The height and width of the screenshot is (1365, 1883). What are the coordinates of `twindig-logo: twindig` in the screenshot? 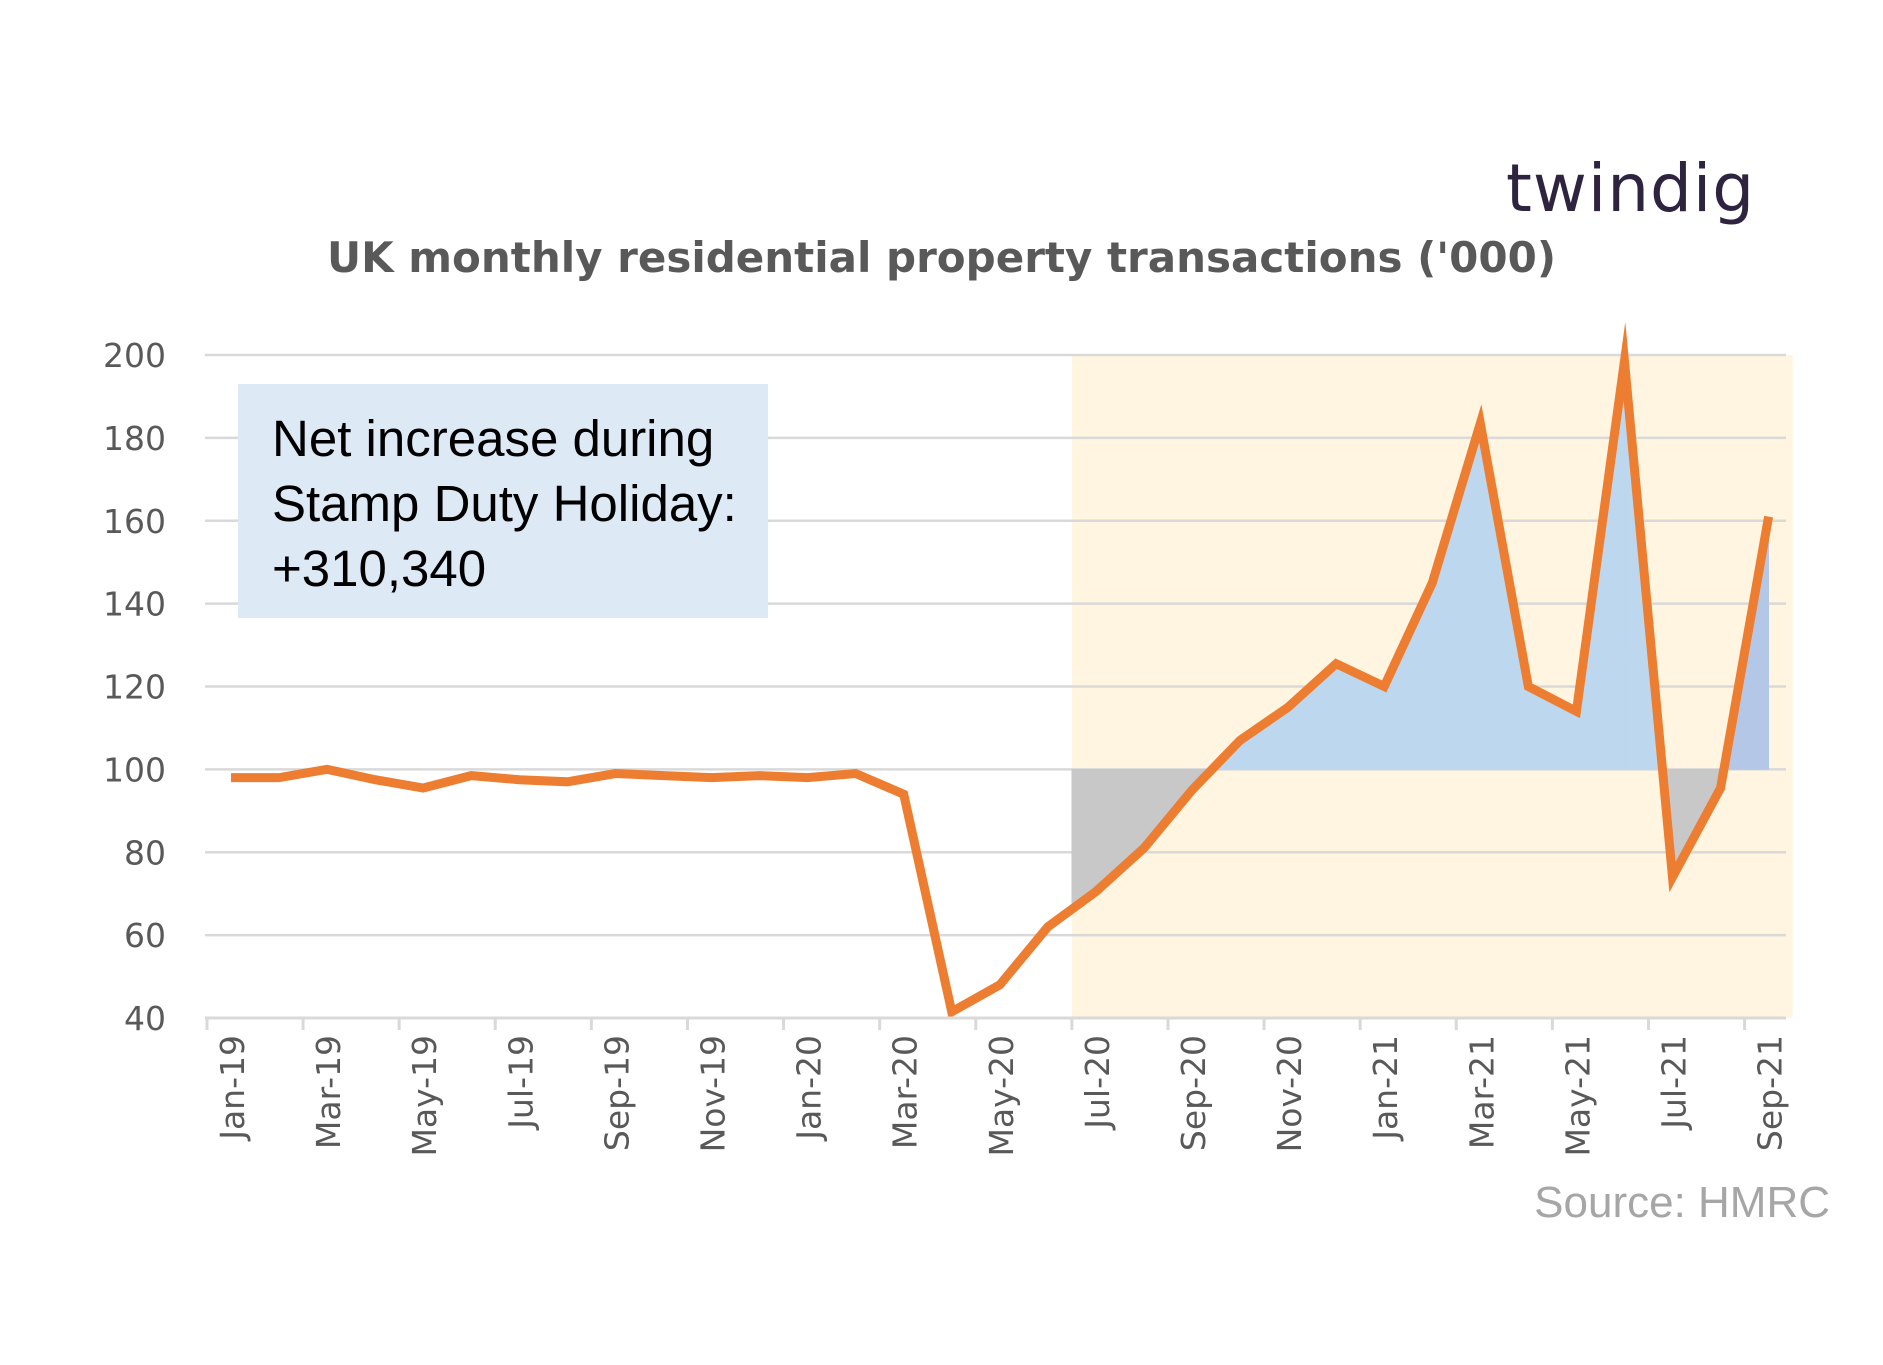 It's located at (1631, 188).